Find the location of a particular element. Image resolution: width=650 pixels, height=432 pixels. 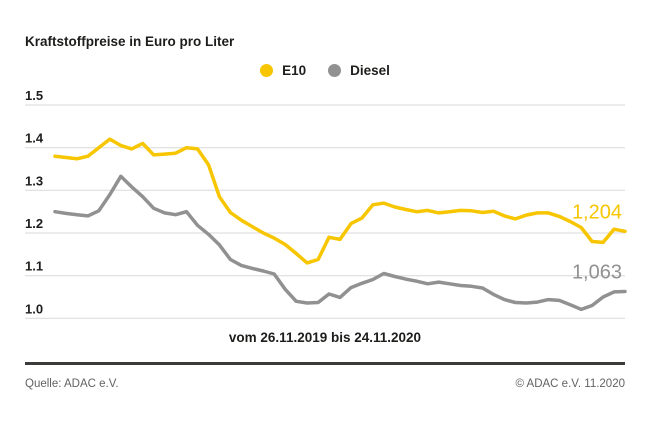

x-axis-caption: vom 26.11.2019 bis 24.11.2020 is located at coordinates (325, 337).